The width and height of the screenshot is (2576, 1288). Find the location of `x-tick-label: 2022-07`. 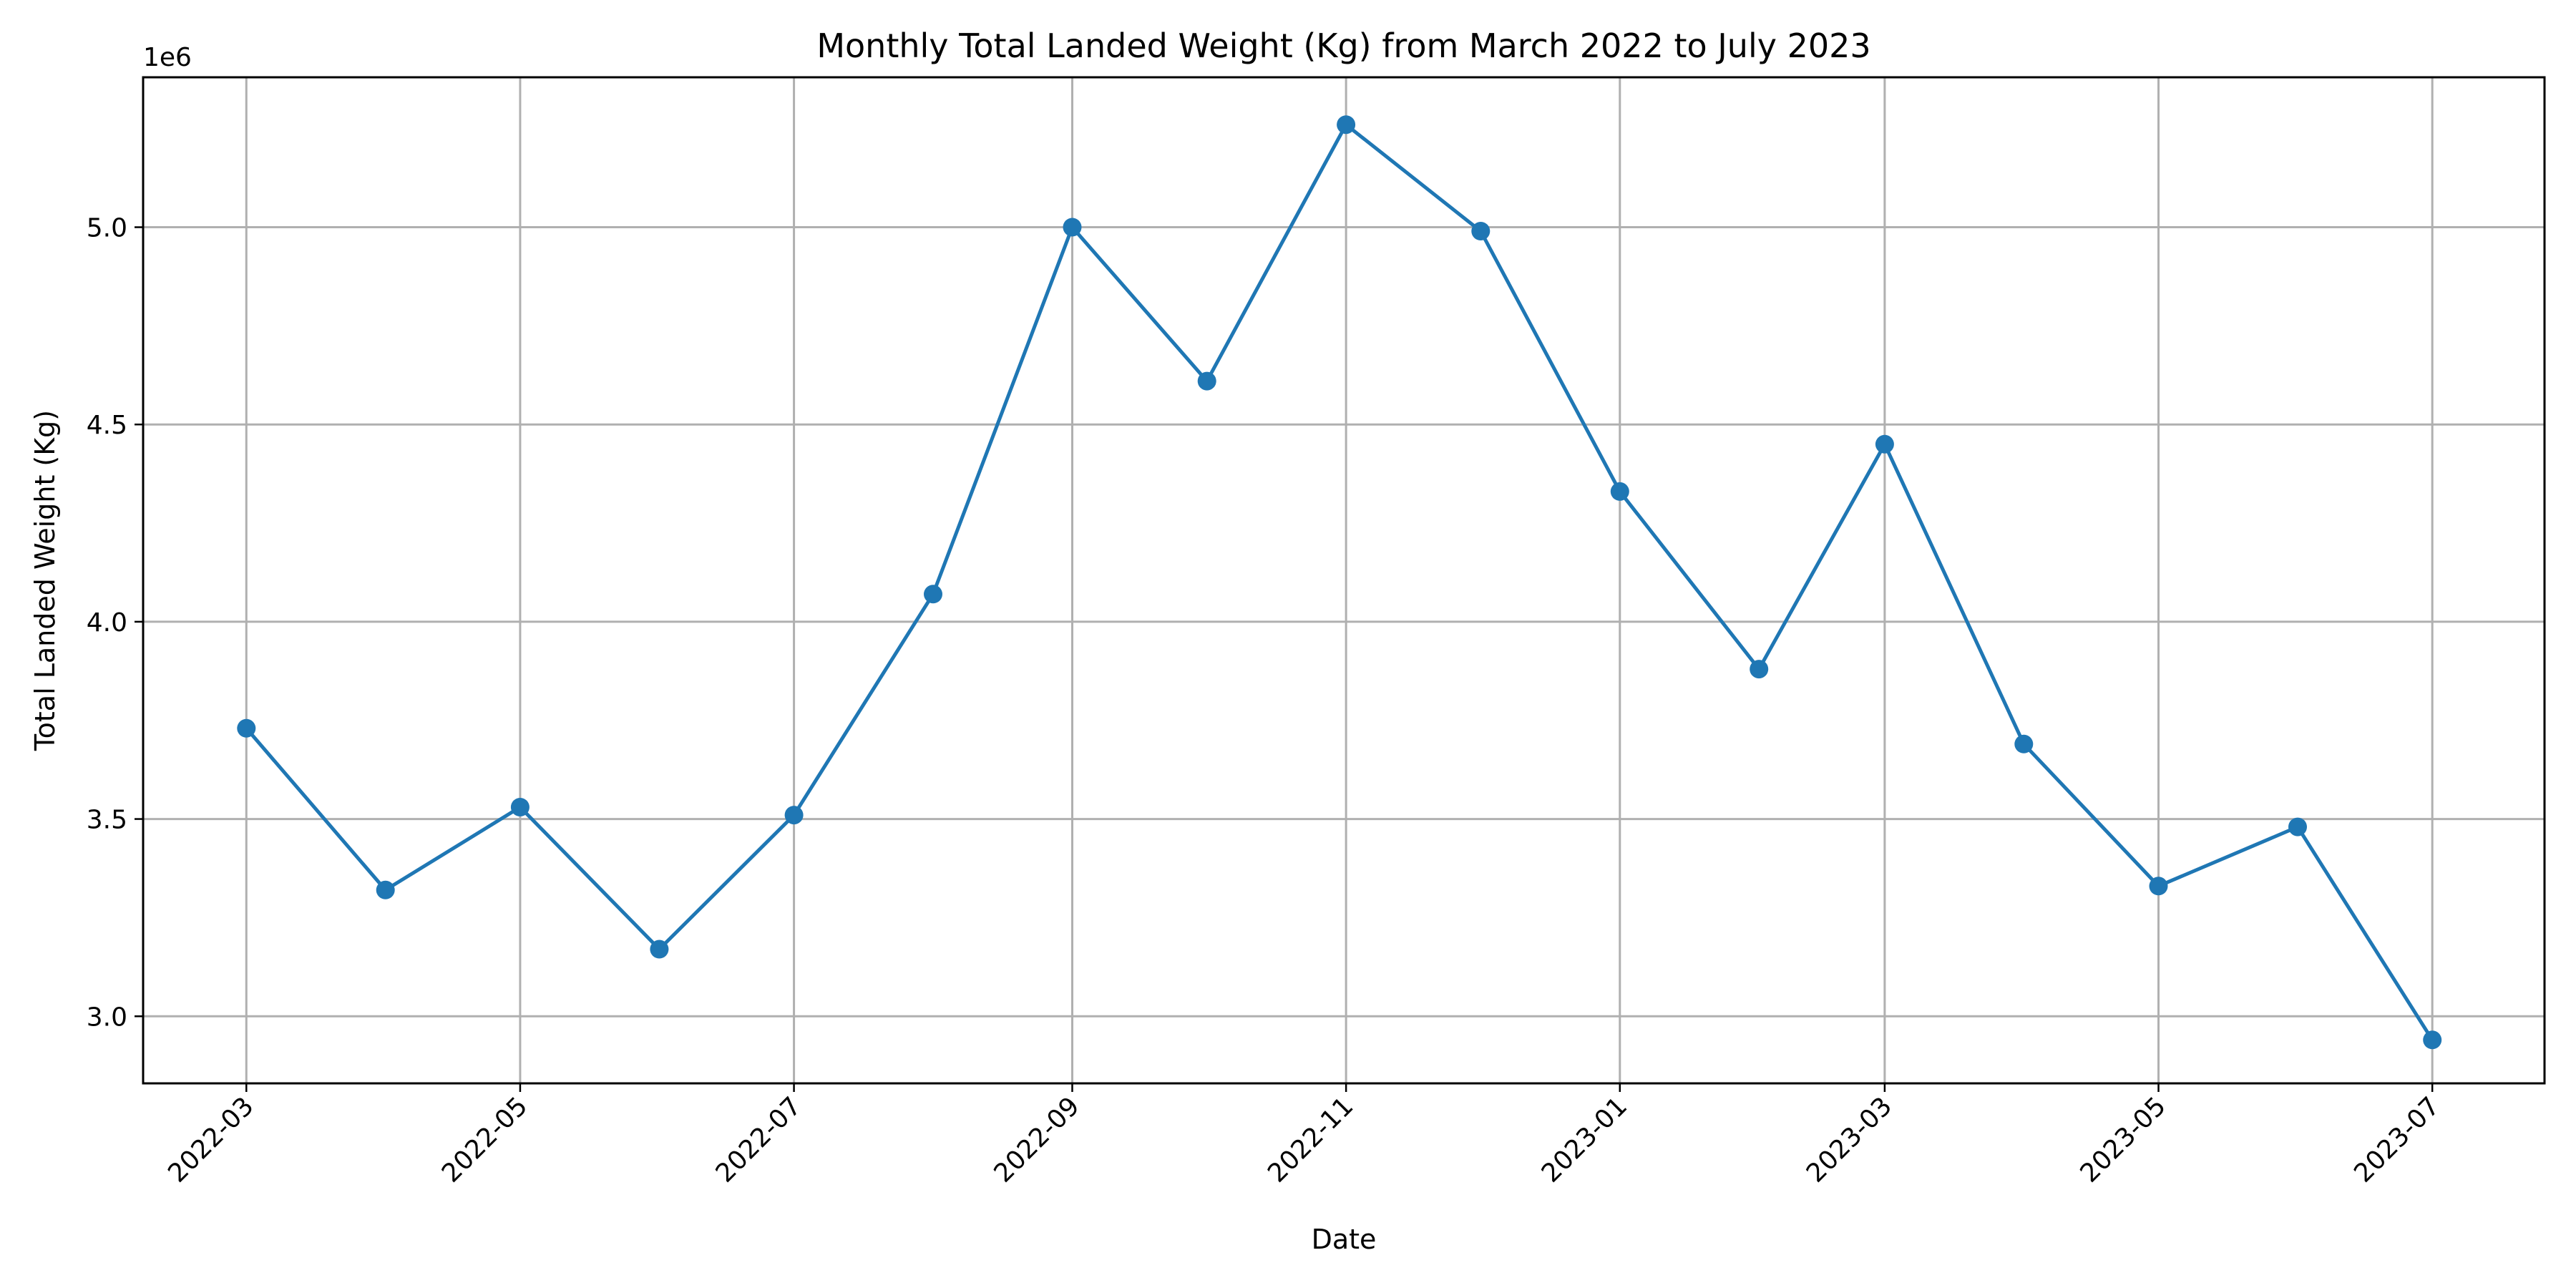

x-tick-label: 2022-07 is located at coordinates (759, 1139).